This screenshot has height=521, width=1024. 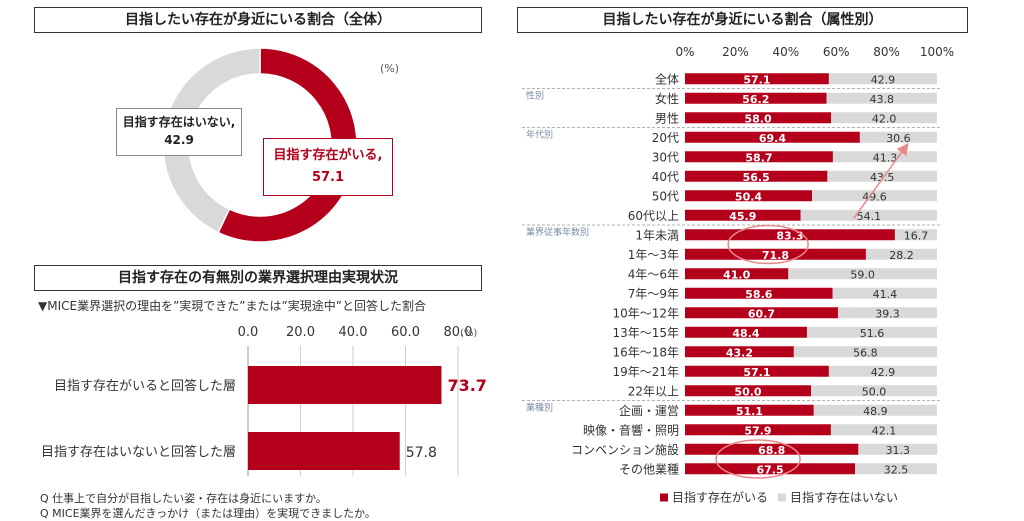 What do you see at coordinates (300, 332) in the screenshot?
I see `reason-tick-1: 20.0` at bounding box center [300, 332].